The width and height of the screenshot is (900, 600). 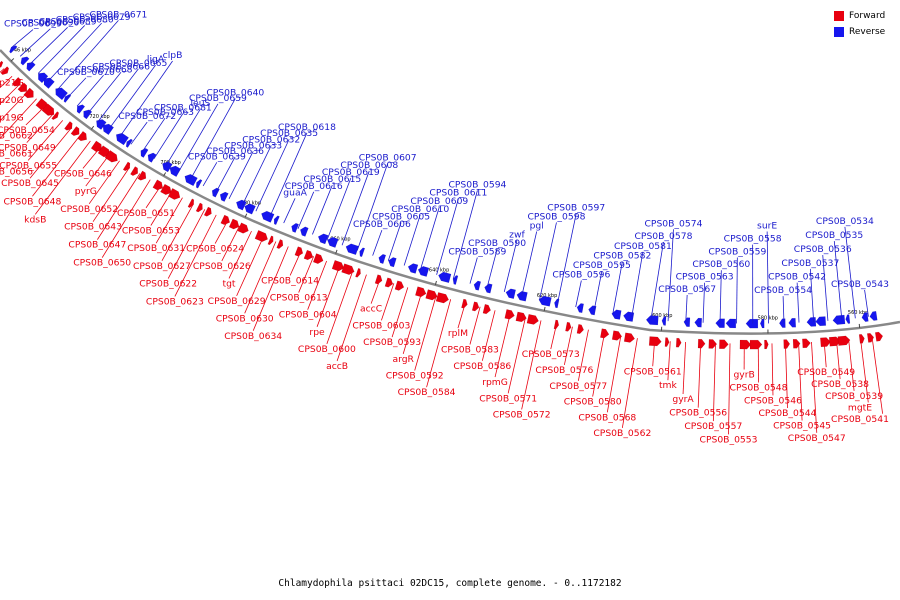 What do you see at coordinates (564, 370) in the screenshot?
I see `gene-label: CPS0B_0576` at bounding box center [564, 370].